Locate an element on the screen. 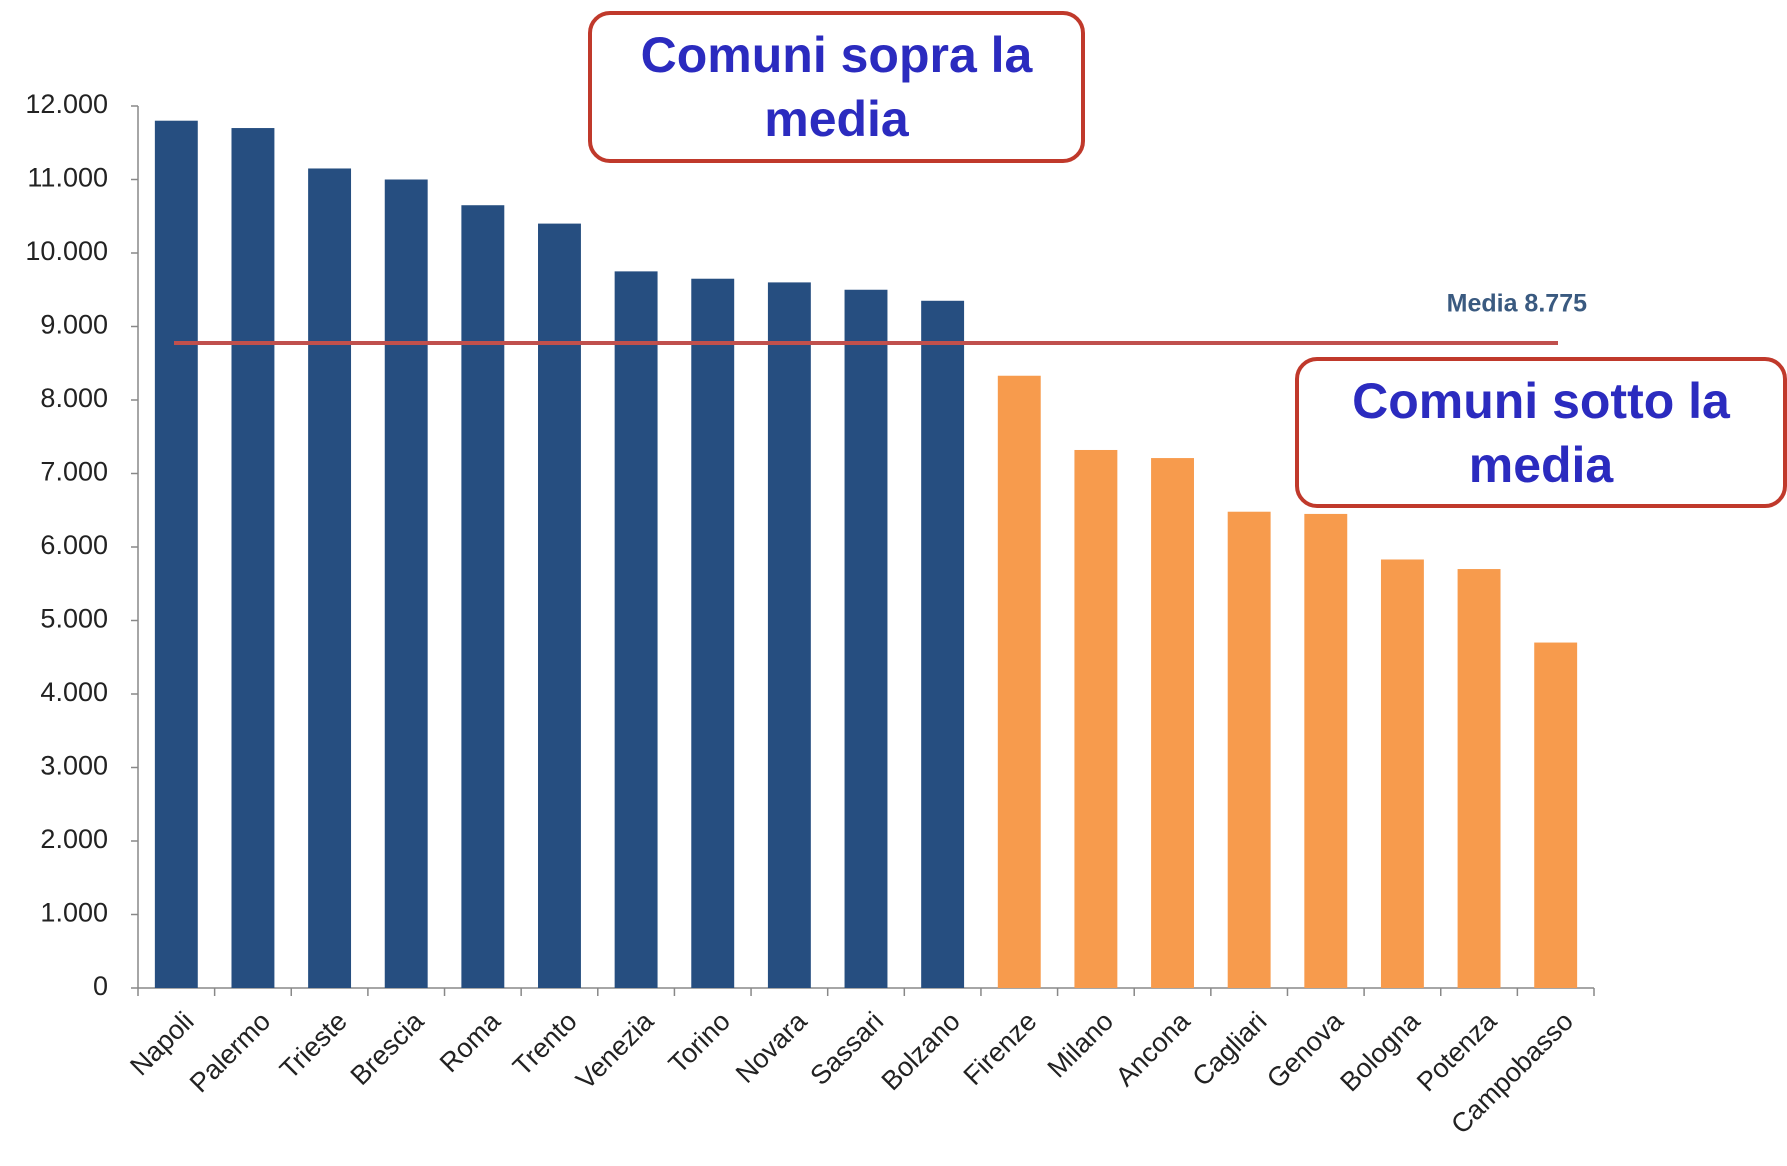 Image resolution: width=1787 pixels, height=1166 pixels. y-tick-label: 6.000 is located at coordinates (74, 545).